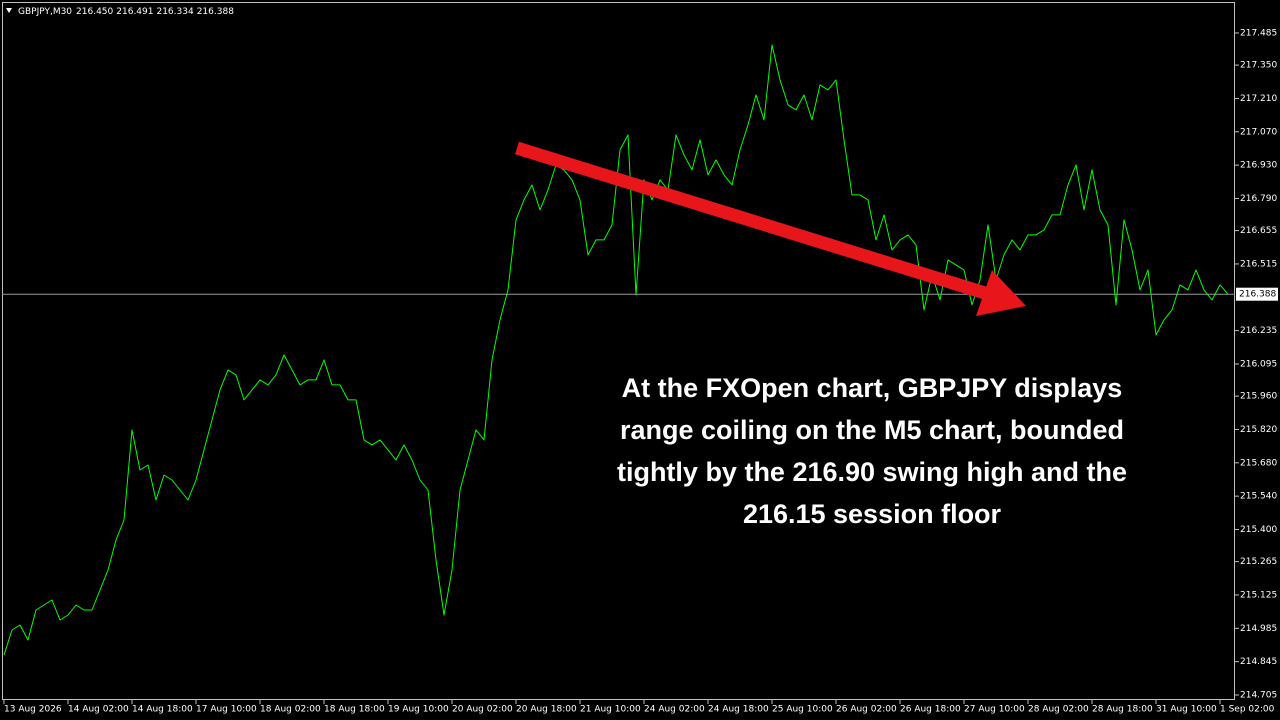  Describe the element at coordinates (872, 388) in the screenshot. I see `annotation-line: At the FXOpen chart, GBPJPY displays` at that location.